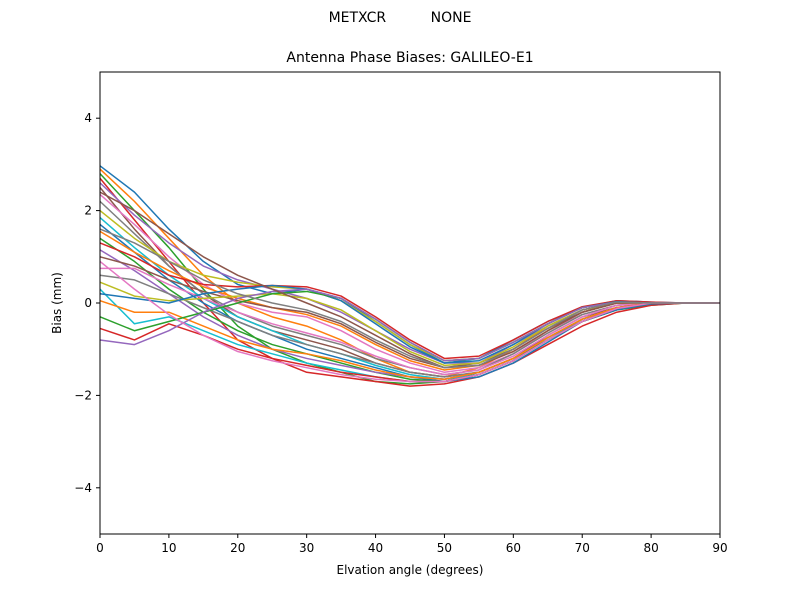  Describe the element at coordinates (444, 548) in the screenshot. I see `x-tick-label: 50` at that location.